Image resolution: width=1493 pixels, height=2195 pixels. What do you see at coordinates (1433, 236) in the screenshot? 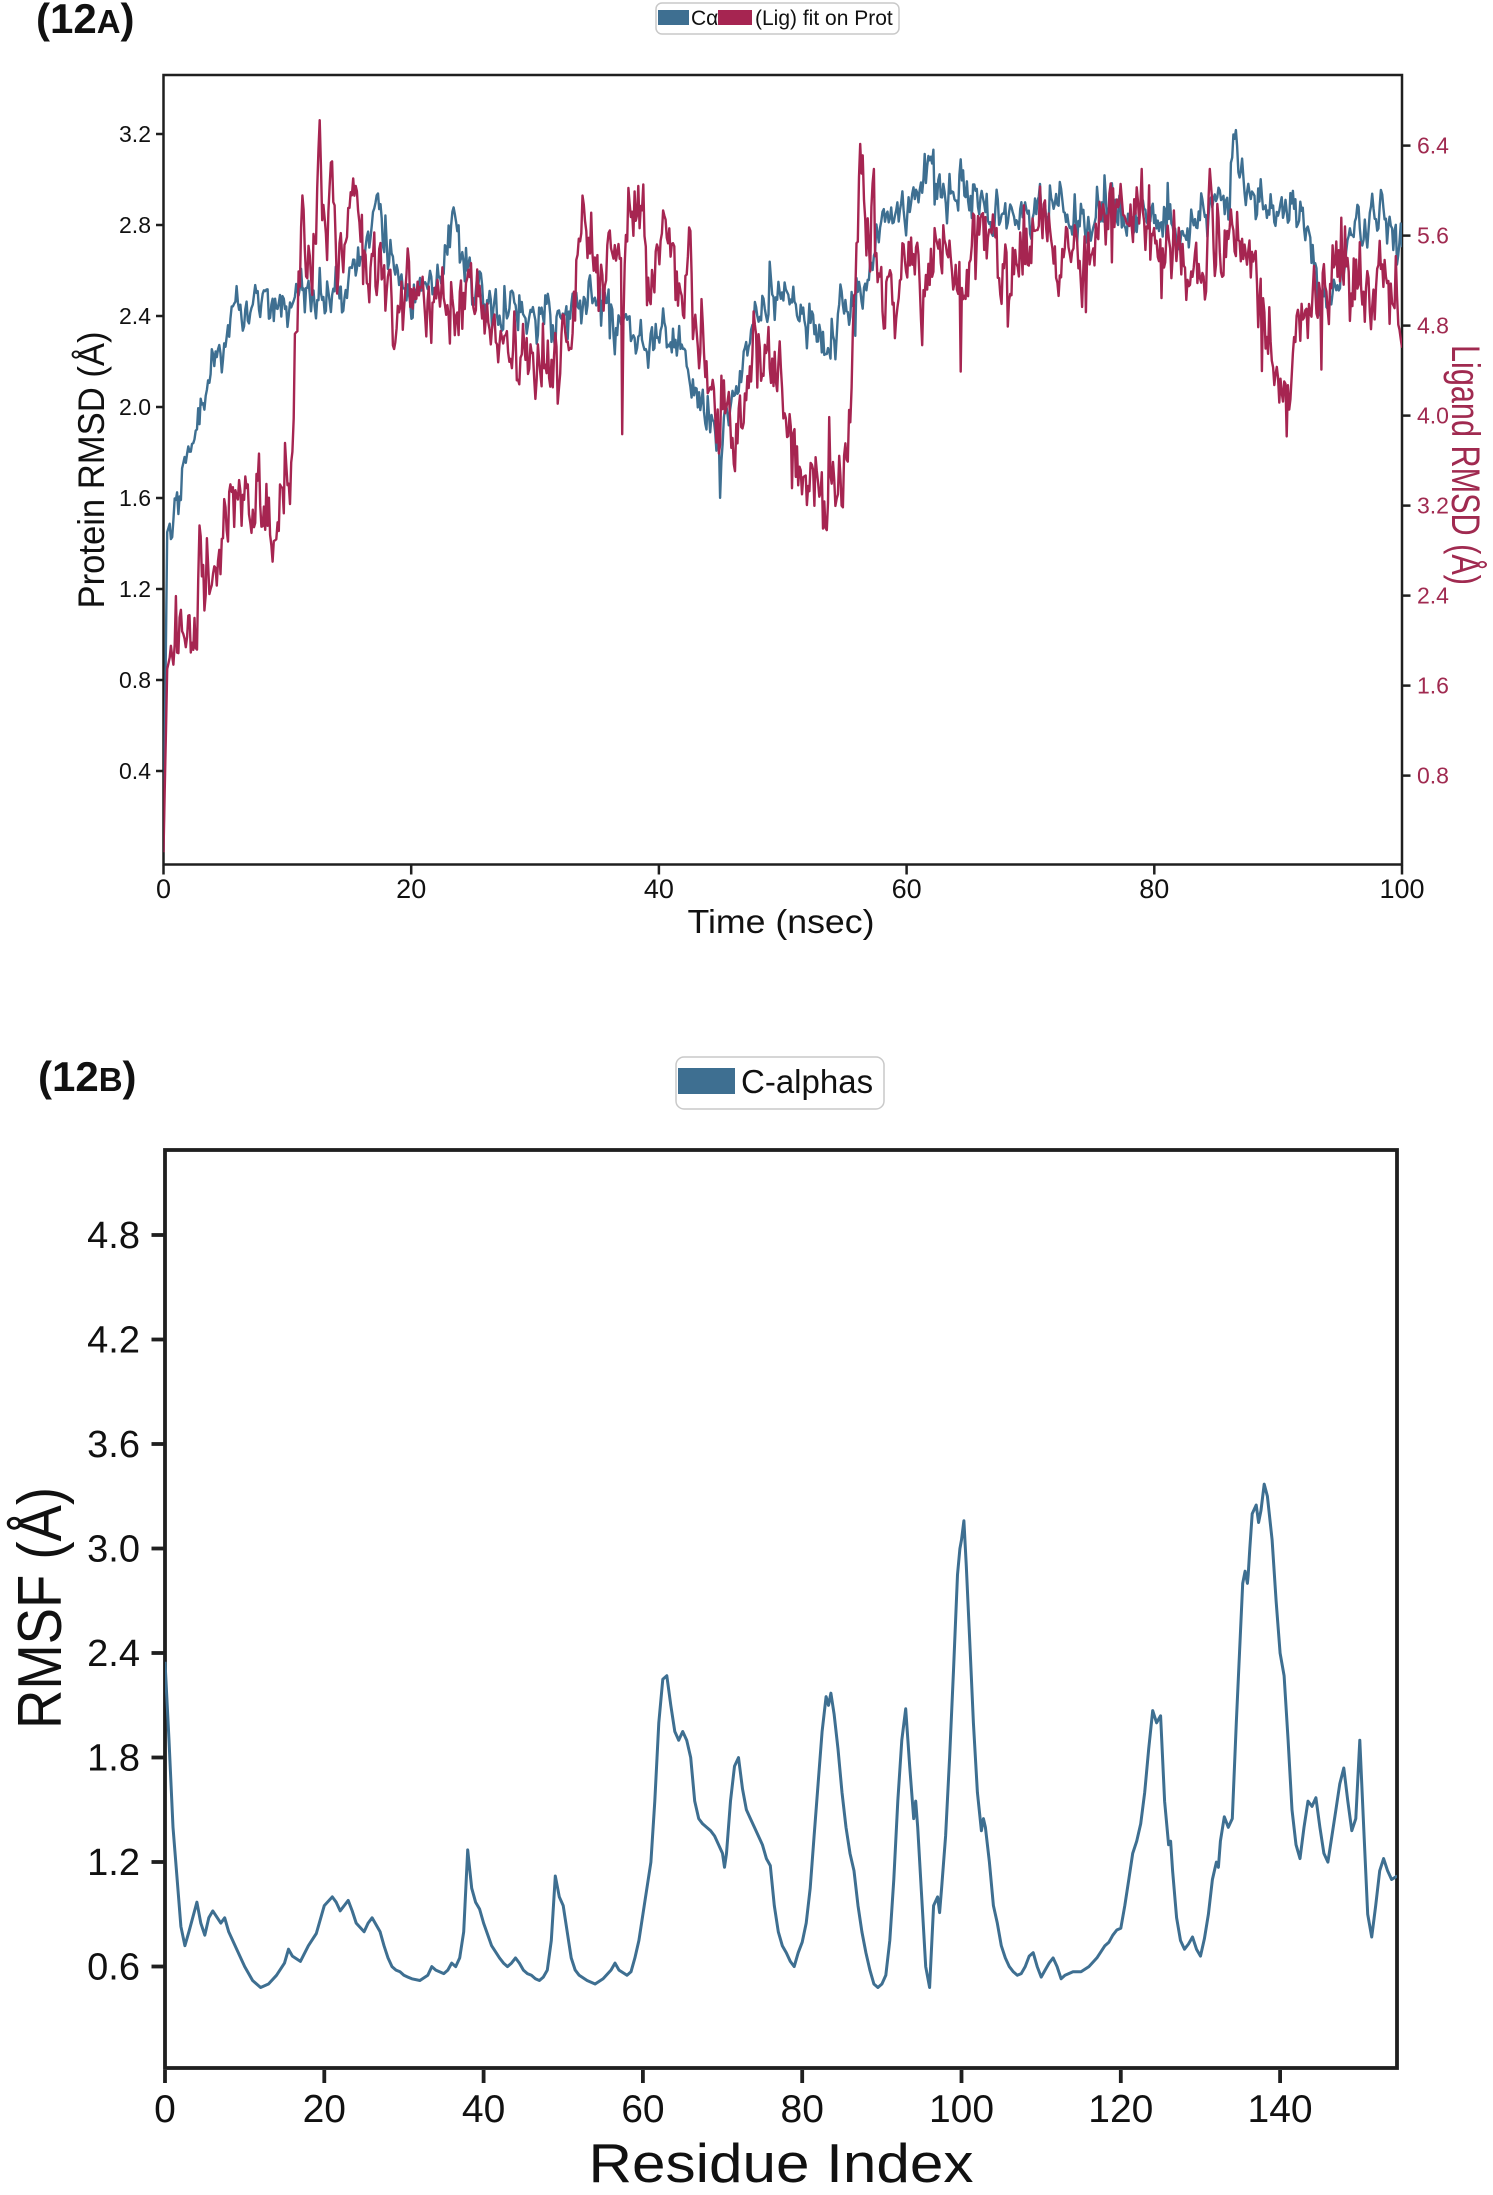
I see `svg-text: 5.6` at bounding box center [1433, 236].